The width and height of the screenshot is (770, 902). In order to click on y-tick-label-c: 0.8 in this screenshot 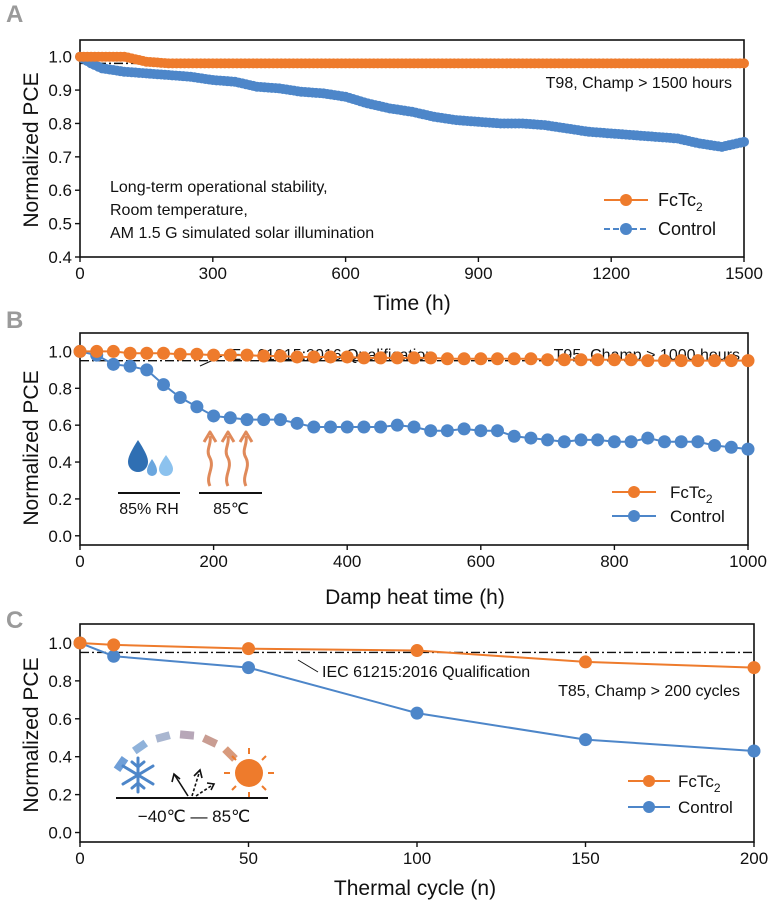, I will do `click(60, 681)`.